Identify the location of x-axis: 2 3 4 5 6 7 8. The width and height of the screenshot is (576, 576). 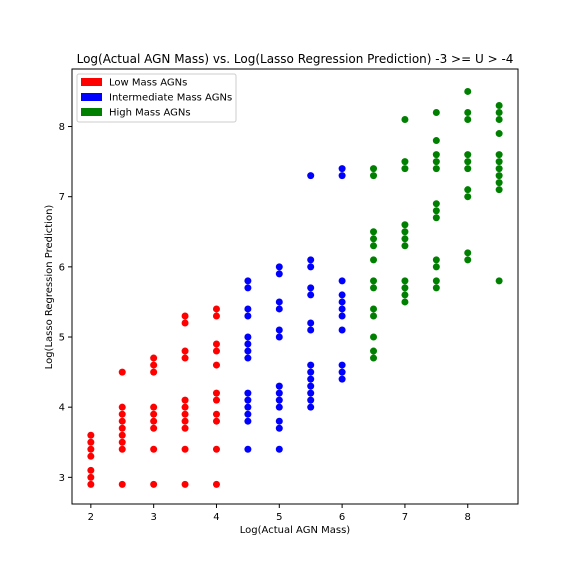
(279, 513).